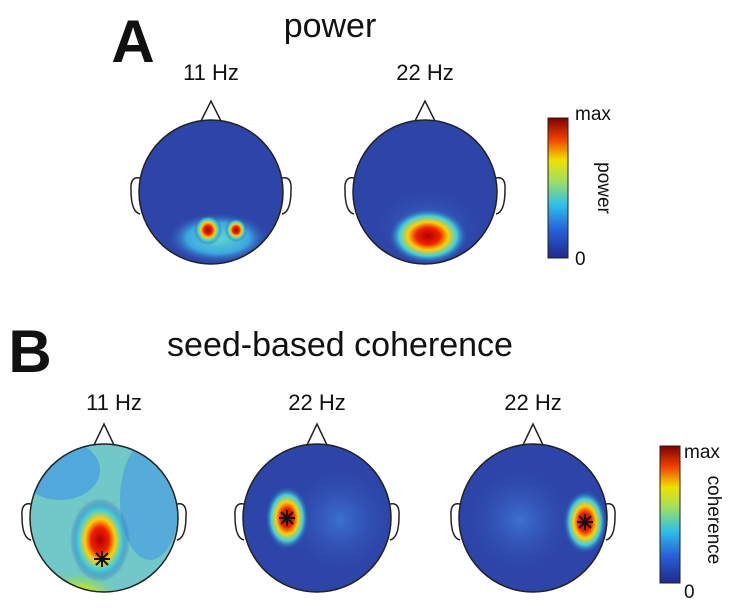  I want to click on colorbar-label: power, so click(603, 188).